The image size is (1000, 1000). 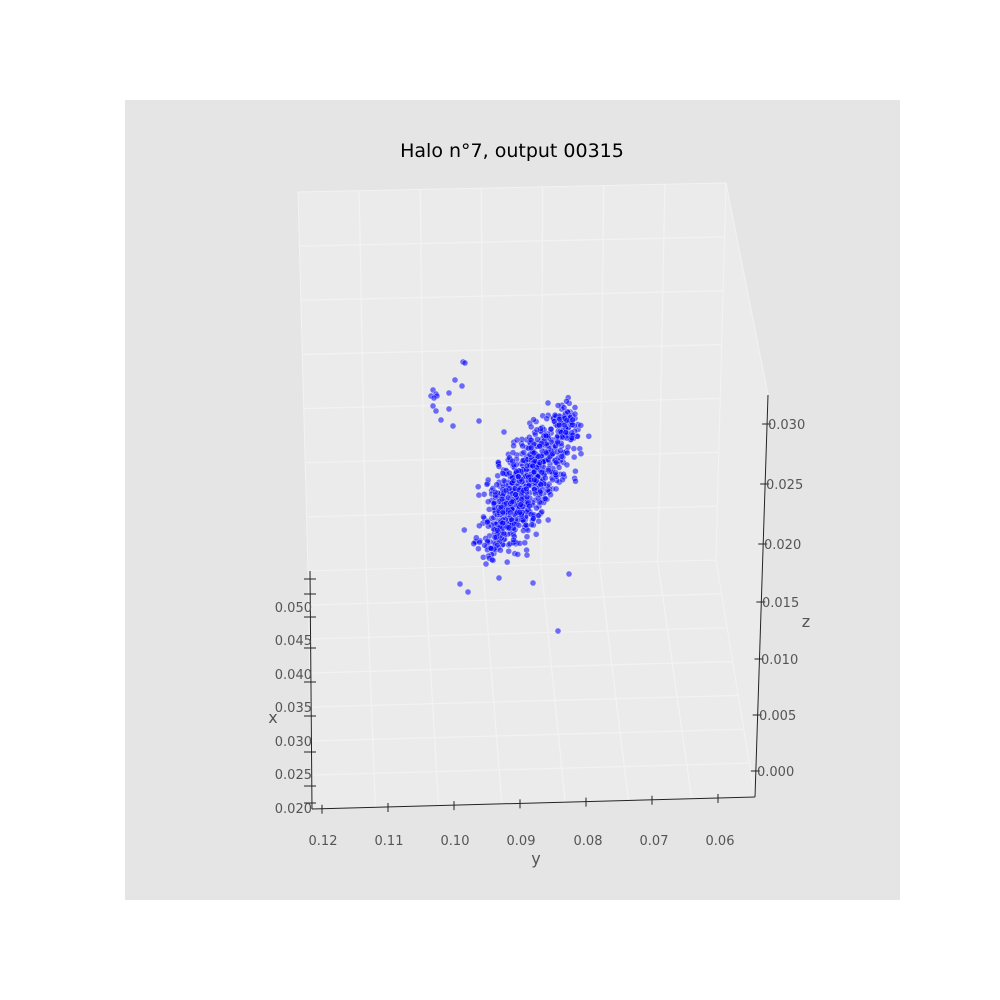 I want to click on y-tick-label: 0.11, so click(x=389, y=841).